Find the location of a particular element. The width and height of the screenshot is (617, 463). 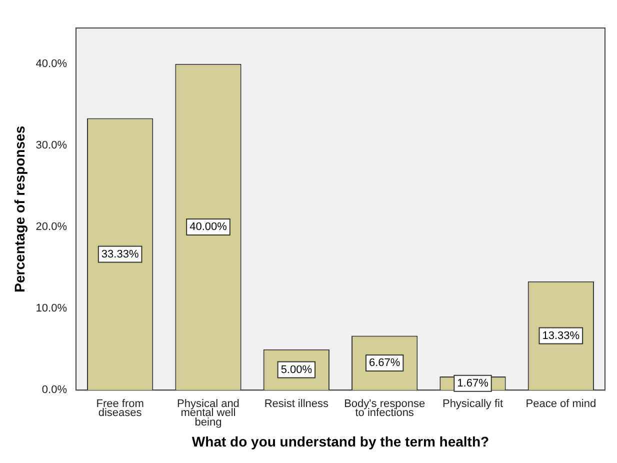

x-tick-label: Physical and mental well being is located at coordinates (208, 413).